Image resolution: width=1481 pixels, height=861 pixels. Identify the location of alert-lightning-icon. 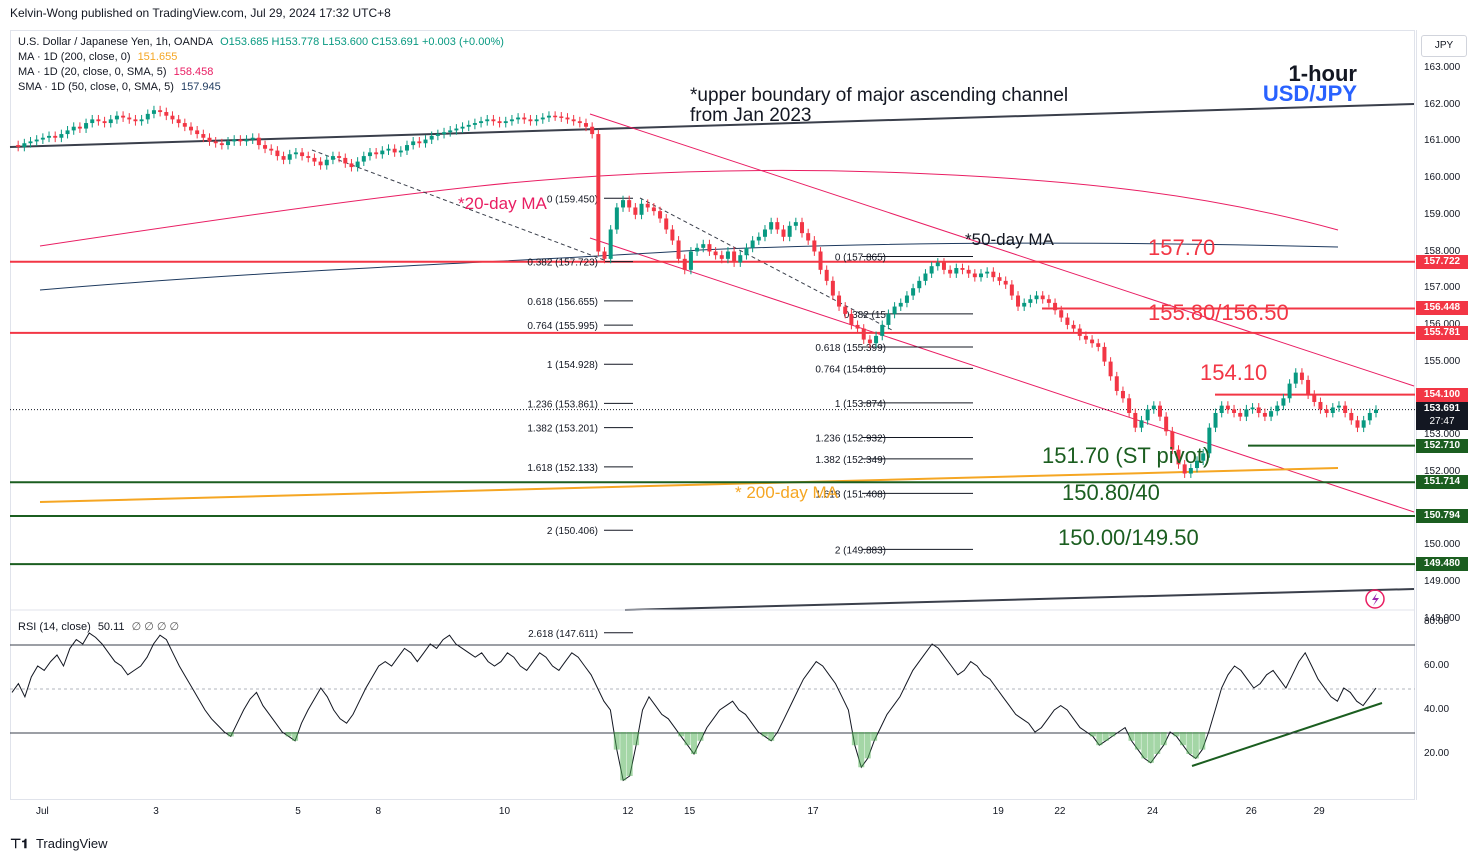
(1375, 599).